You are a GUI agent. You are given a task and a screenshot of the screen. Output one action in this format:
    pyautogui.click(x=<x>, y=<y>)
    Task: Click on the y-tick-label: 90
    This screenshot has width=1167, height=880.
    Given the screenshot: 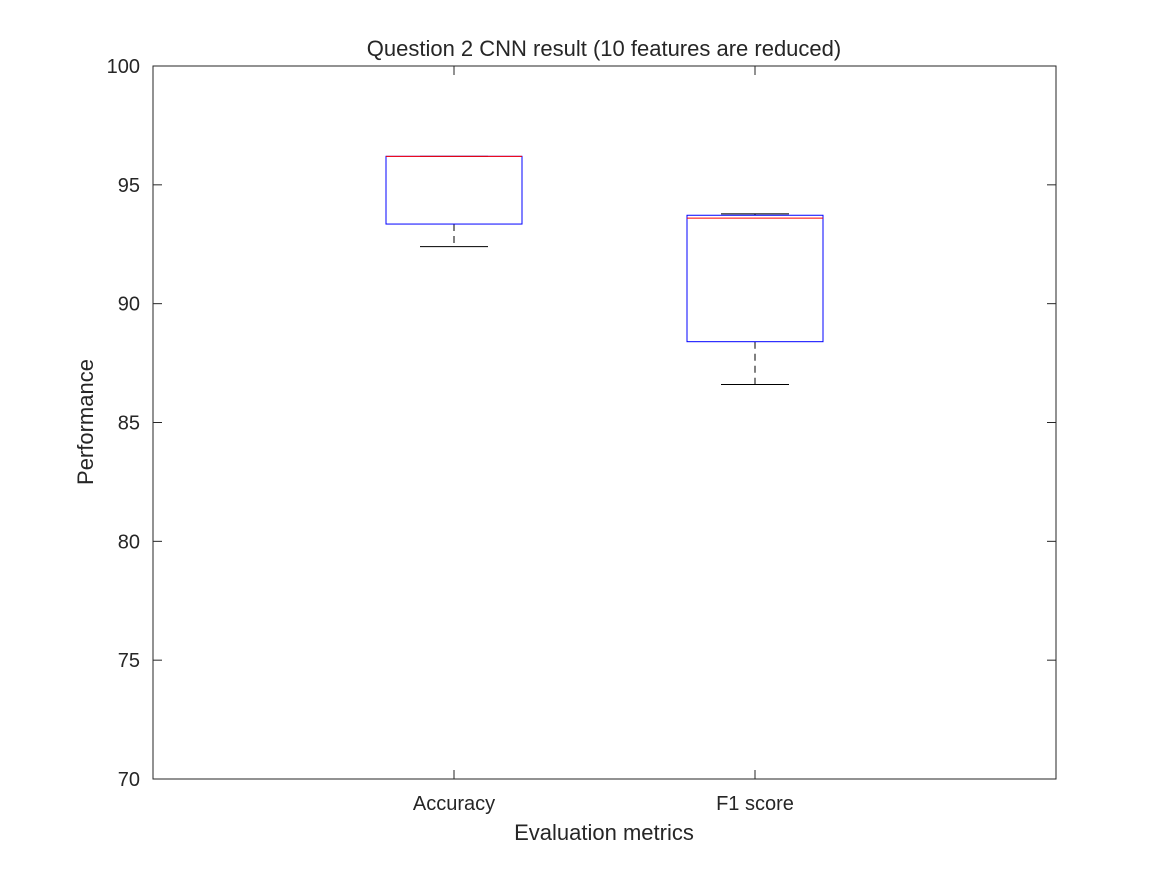 What is the action you would take?
    pyautogui.click(x=129, y=305)
    